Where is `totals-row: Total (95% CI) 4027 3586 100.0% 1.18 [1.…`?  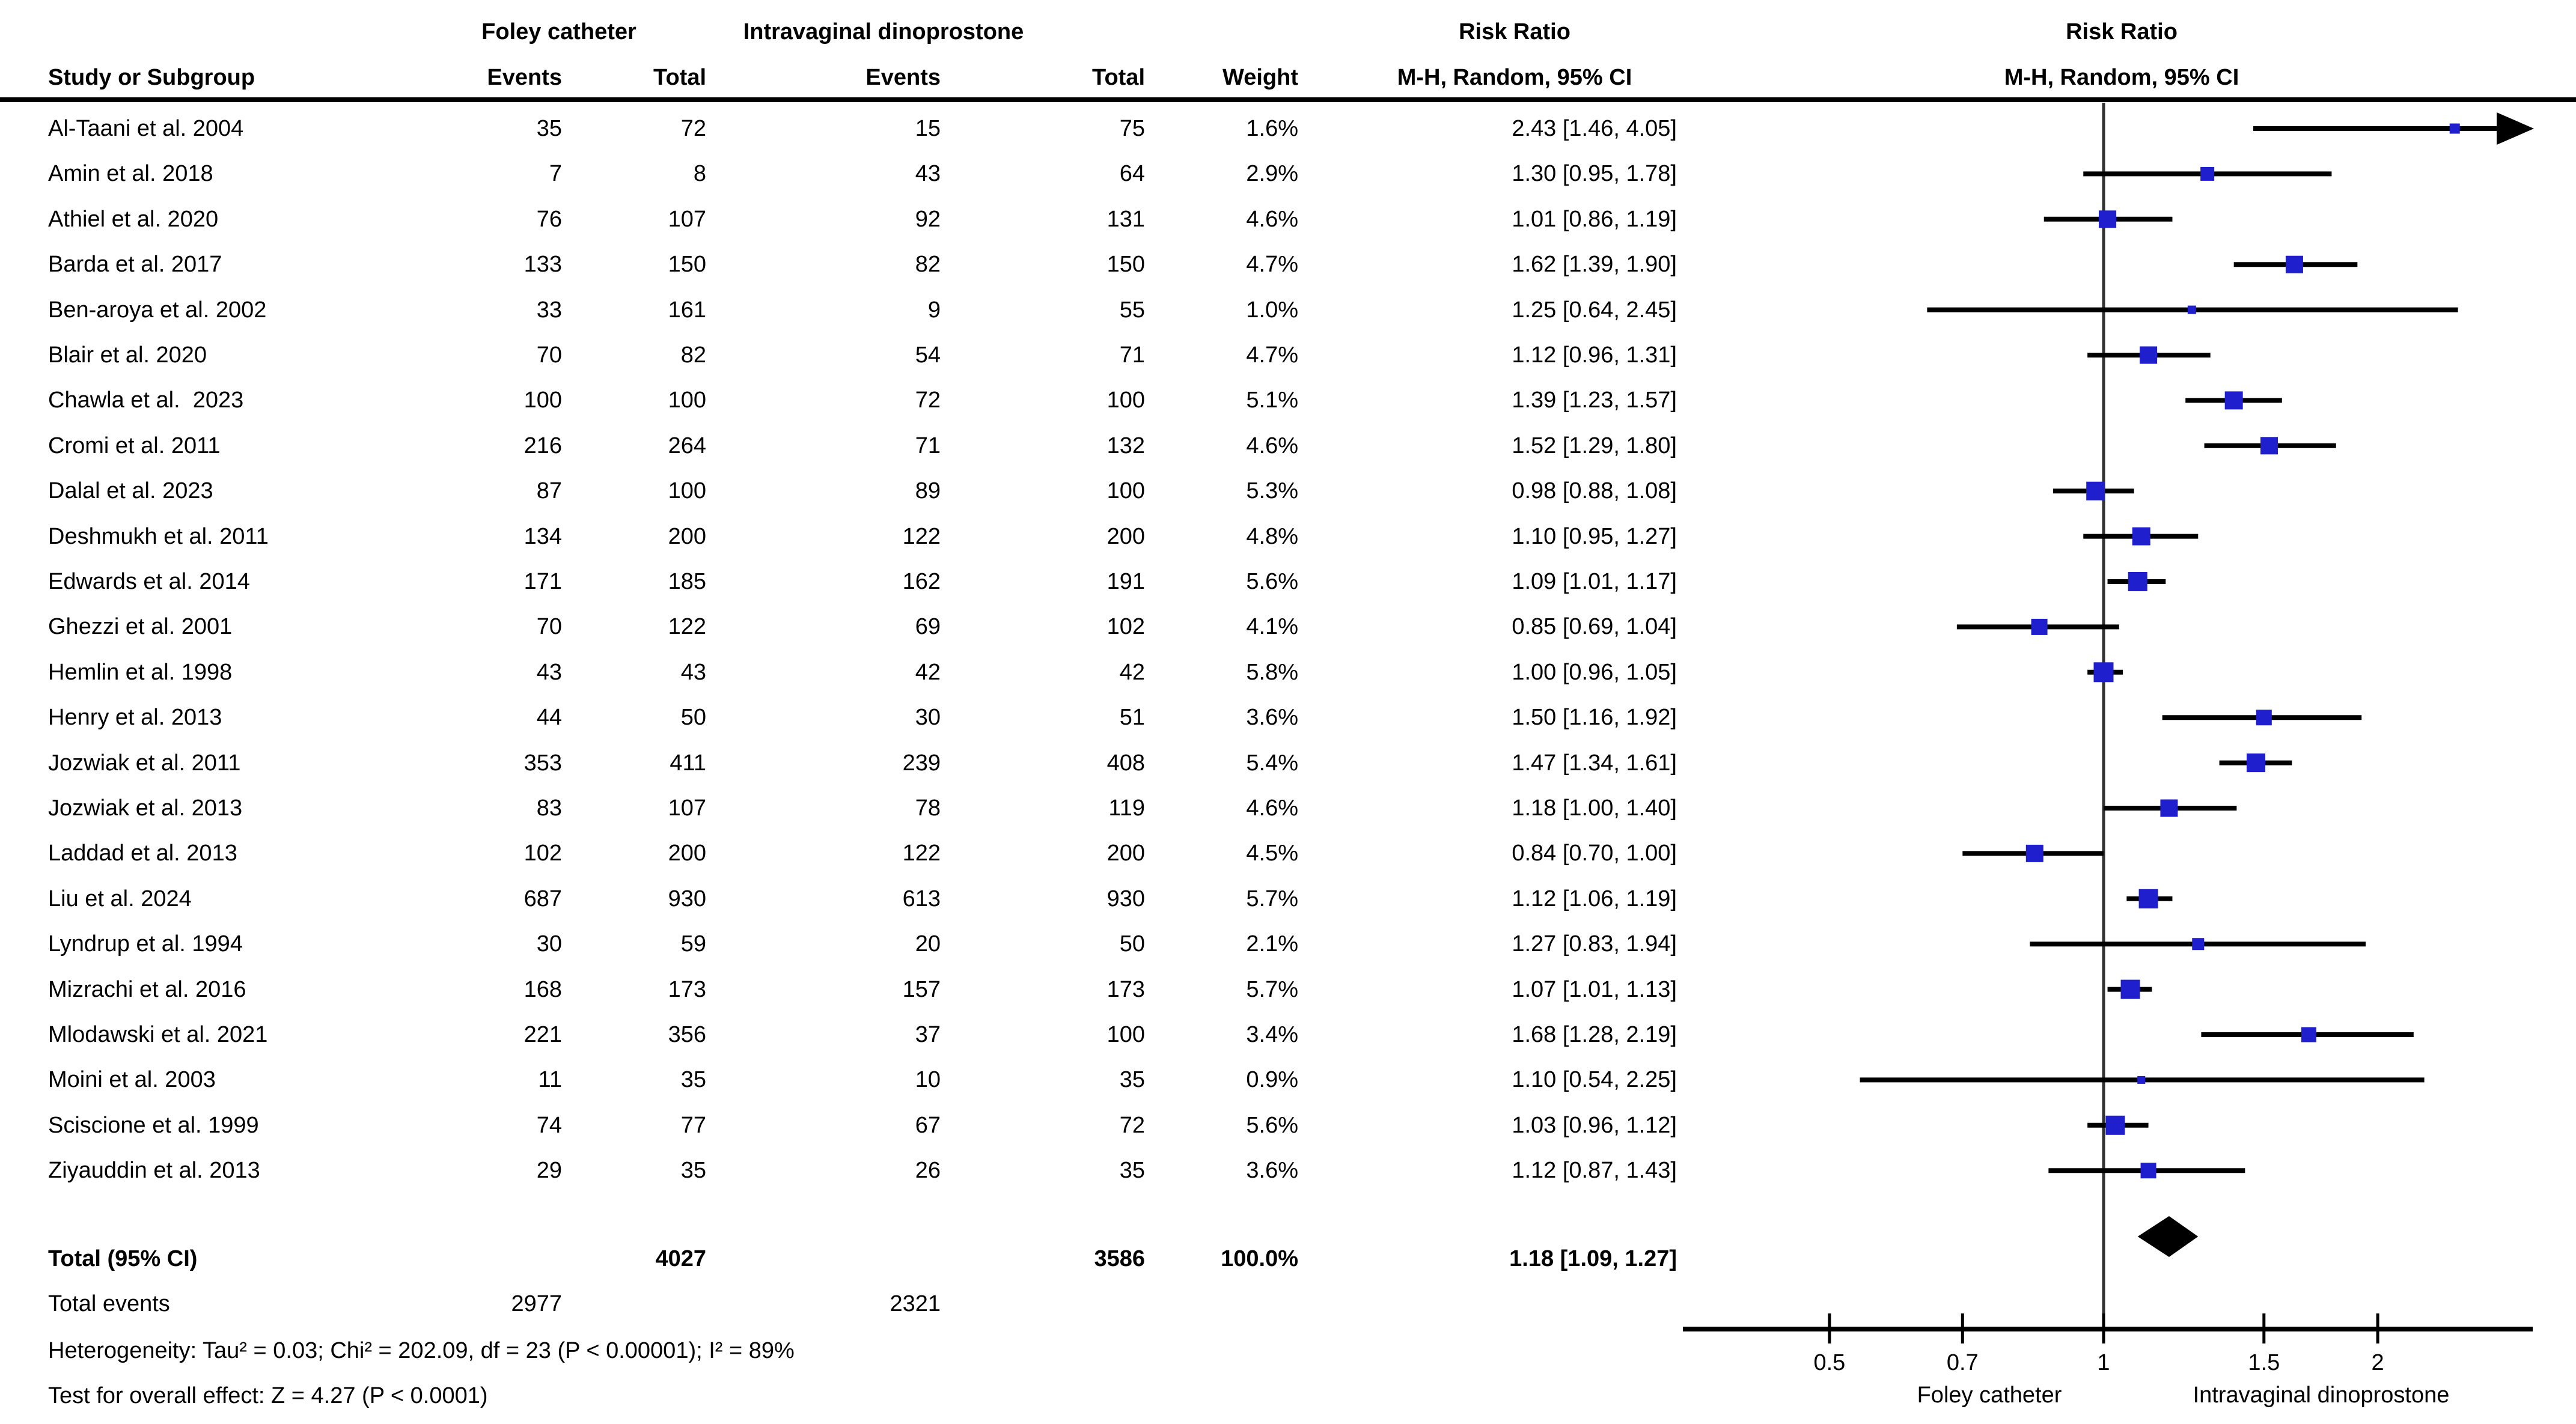 totals-row: Total (95% CI) 4027 3586 100.0% 1.18 [1.… is located at coordinates (845, 1259).